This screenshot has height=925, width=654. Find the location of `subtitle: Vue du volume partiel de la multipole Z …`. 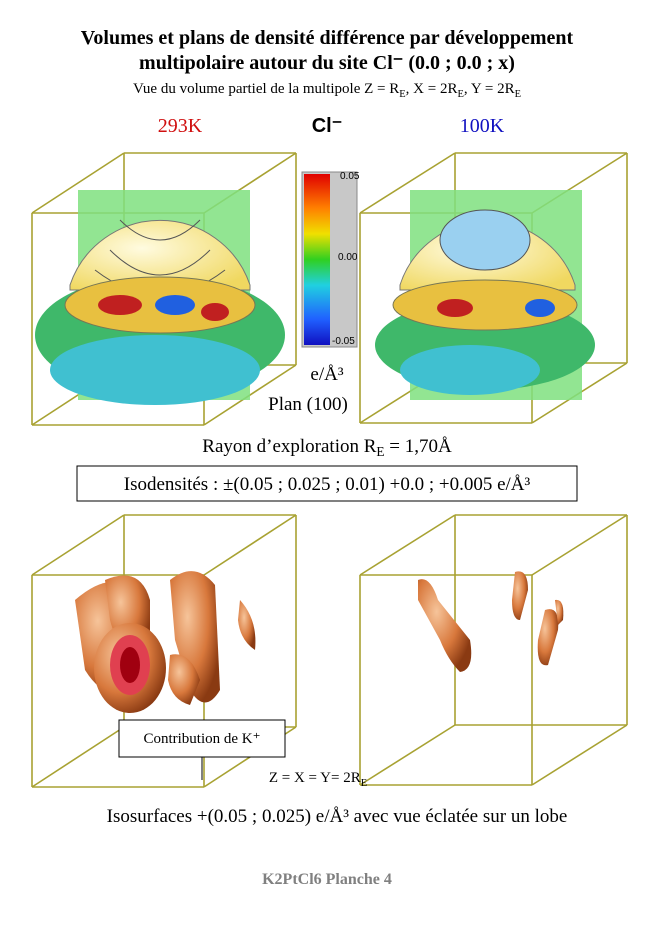

subtitle: Vue du volume partiel de la multipole Z … is located at coordinates (327, 90).